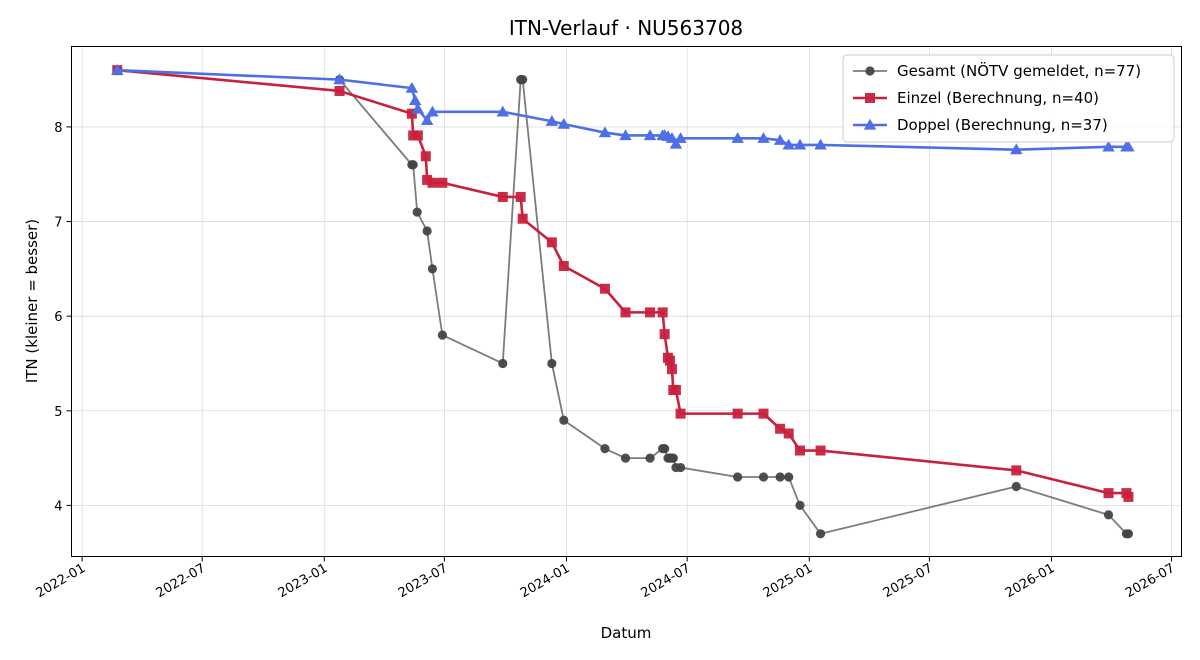 The image size is (1200, 660). Describe the element at coordinates (58, 128) in the screenshot. I see `y-tick-label: 8` at that location.